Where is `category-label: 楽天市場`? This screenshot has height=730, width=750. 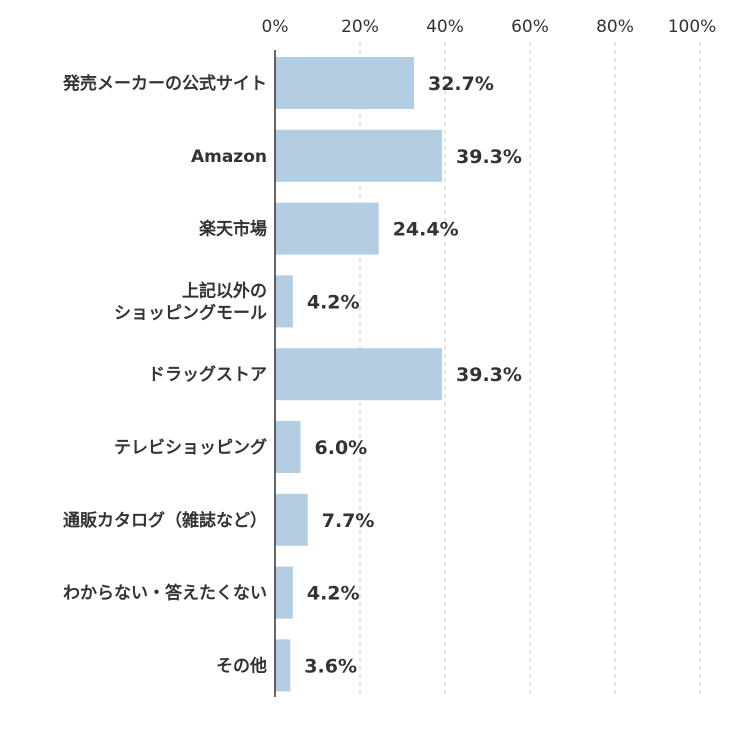
category-label: 楽天市場 is located at coordinates (233, 229).